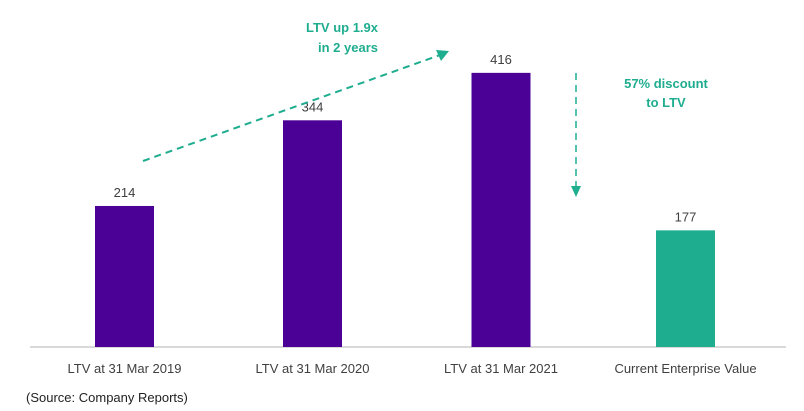 This screenshot has width=804, height=411. What do you see at coordinates (501, 59) in the screenshot?
I see `data-label: 416` at bounding box center [501, 59].